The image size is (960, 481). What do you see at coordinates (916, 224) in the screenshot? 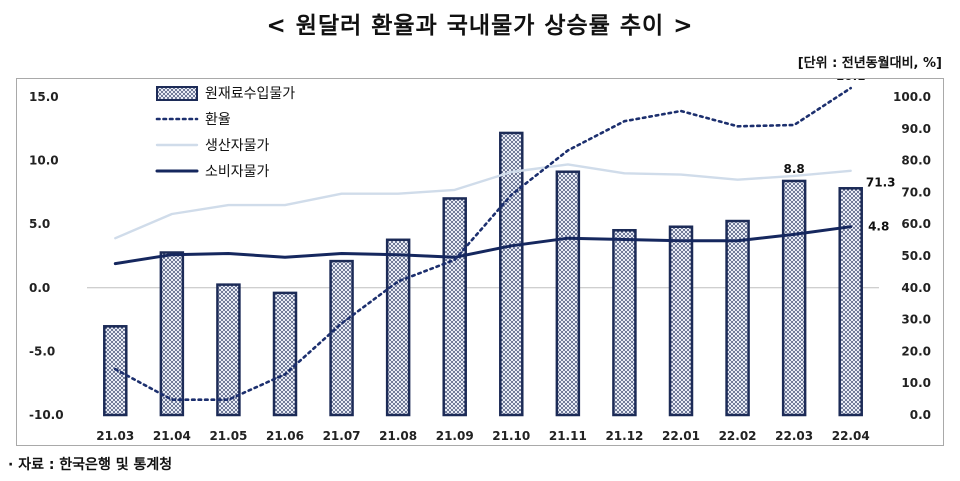
I see `right-axis-tick: 60.0` at bounding box center [916, 224].